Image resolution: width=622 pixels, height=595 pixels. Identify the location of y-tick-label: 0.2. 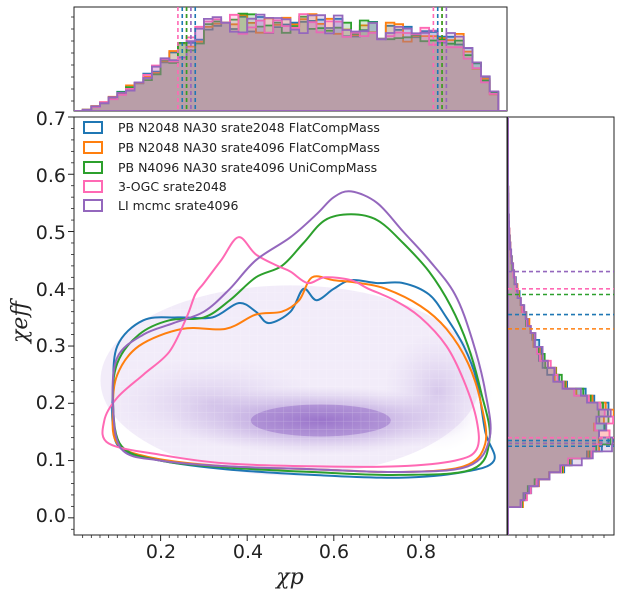
(51, 403).